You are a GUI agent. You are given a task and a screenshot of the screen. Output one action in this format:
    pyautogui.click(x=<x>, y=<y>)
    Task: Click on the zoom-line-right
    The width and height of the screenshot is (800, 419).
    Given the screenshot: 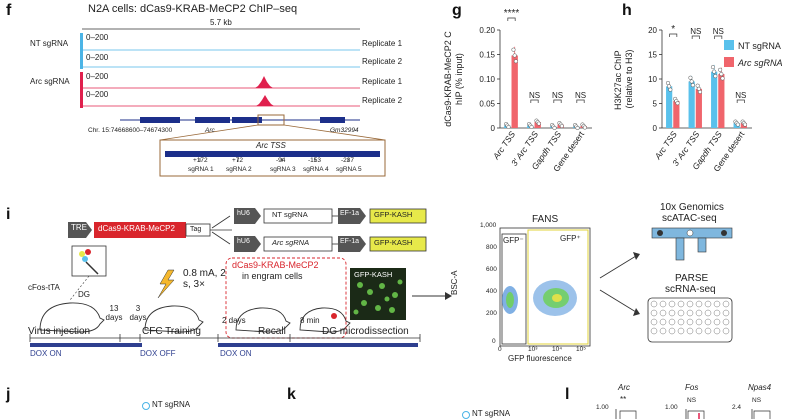 What is the action you would take?
    pyautogui.click(x=334, y=132)
    